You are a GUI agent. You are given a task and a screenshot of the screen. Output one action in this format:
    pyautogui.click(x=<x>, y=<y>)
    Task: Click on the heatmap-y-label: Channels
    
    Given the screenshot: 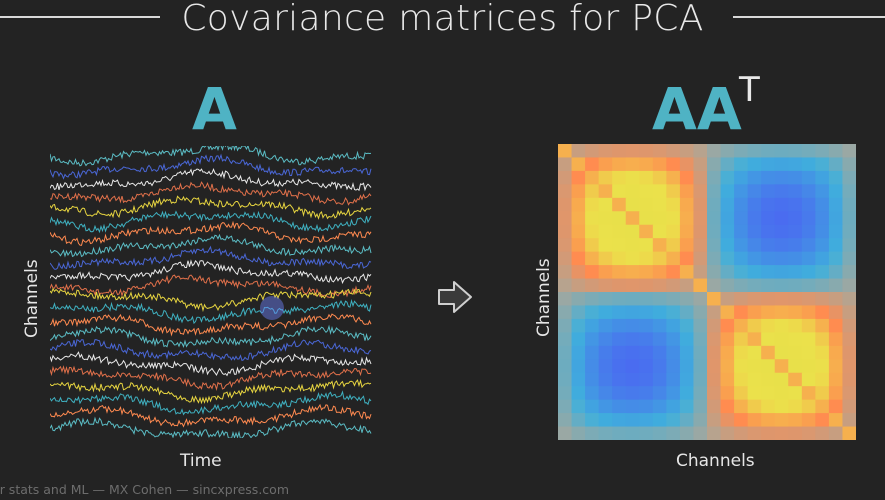 What is the action you would take?
    pyautogui.click(x=544, y=297)
    